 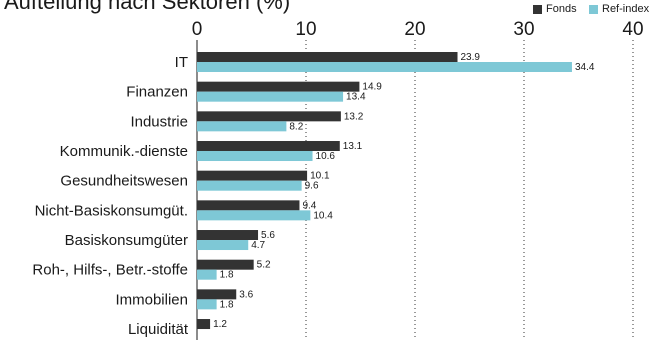 What do you see at coordinates (227, 275) in the screenshot?
I see `value-label-ref-index-7: 1.8` at bounding box center [227, 275].